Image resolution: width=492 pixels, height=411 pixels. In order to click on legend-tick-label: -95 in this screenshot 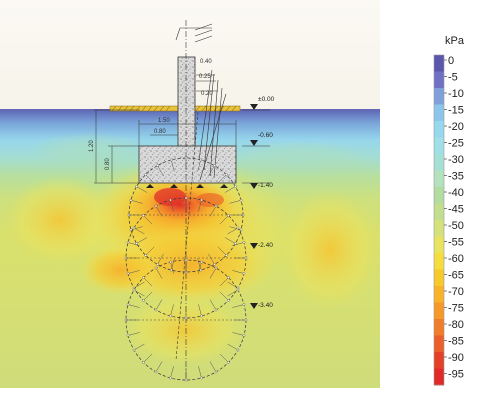, I will do `click(456, 375)`.